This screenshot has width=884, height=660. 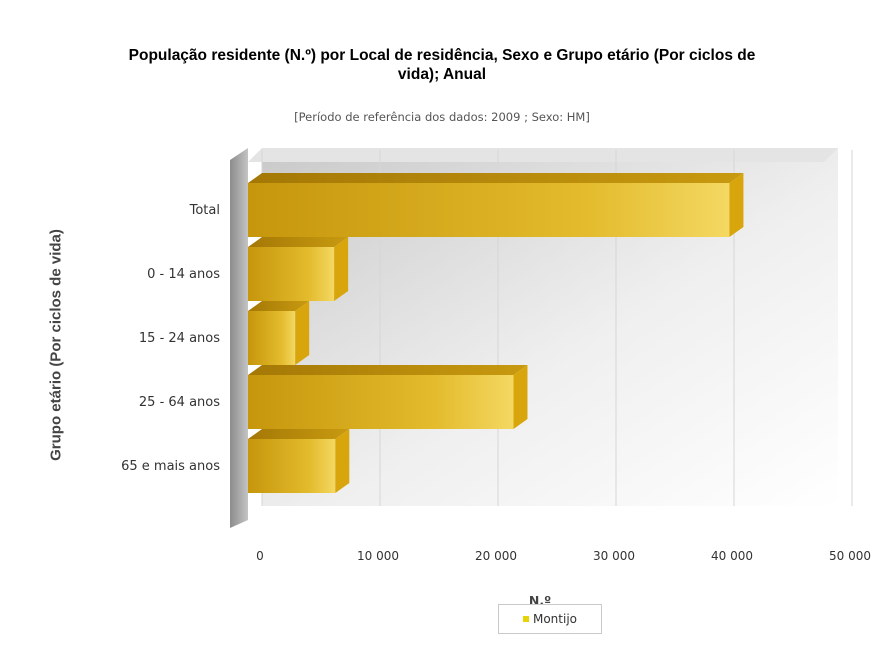 What do you see at coordinates (850, 556) in the screenshot?
I see `x-tick-label-5: 50 000` at bounding box center [850, 556].